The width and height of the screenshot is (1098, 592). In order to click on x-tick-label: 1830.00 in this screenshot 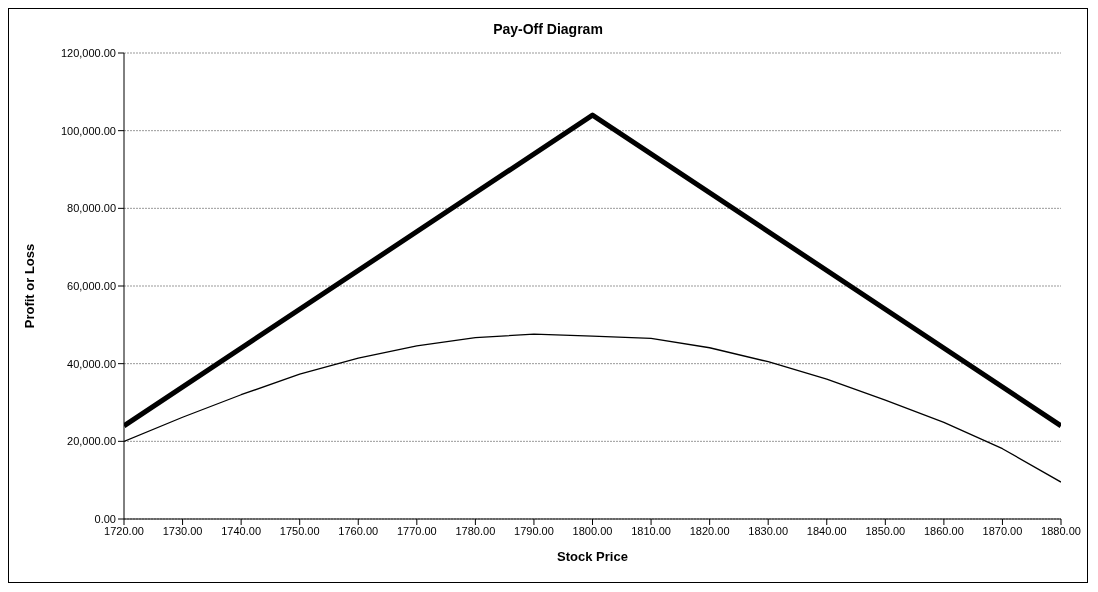, I will do `click(768, 530)`.